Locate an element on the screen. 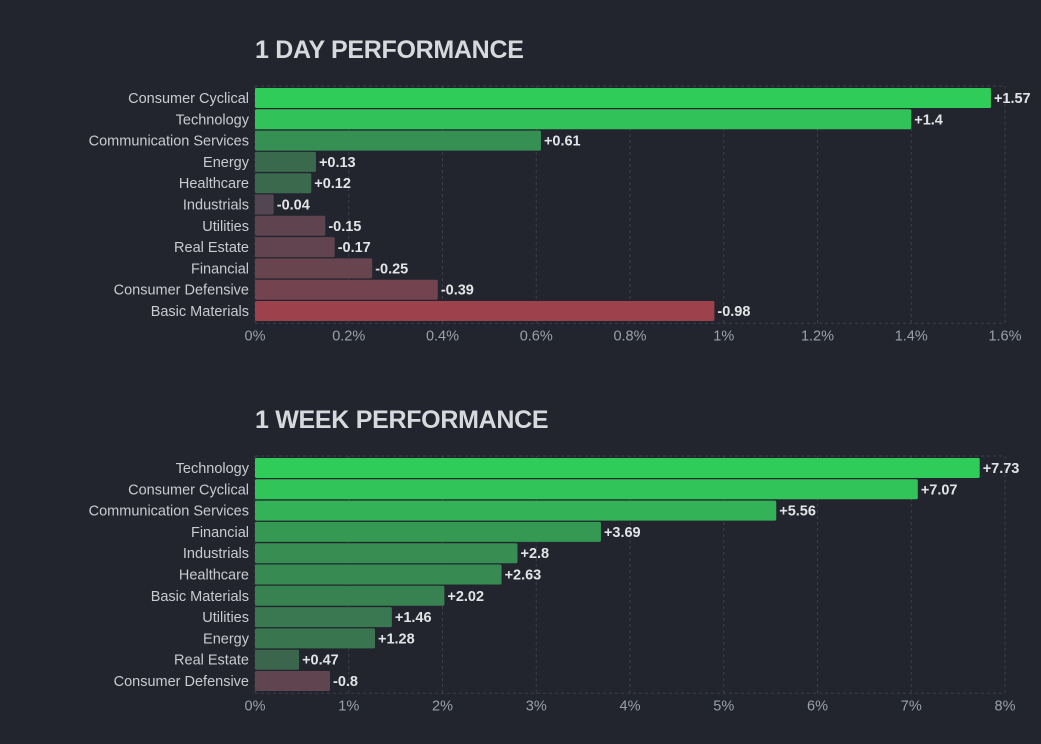 This screenshot has width=1041, height=744. chart-0-value-label: +1.57 is located at coordinates (1012, 99).